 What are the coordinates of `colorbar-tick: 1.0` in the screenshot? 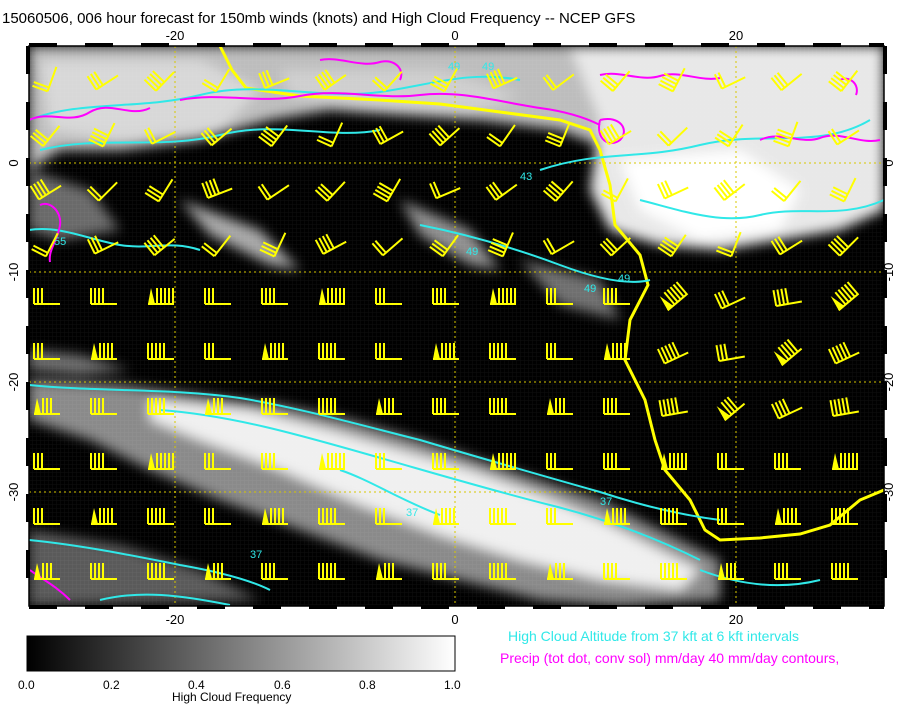 It's located at (452, 685).